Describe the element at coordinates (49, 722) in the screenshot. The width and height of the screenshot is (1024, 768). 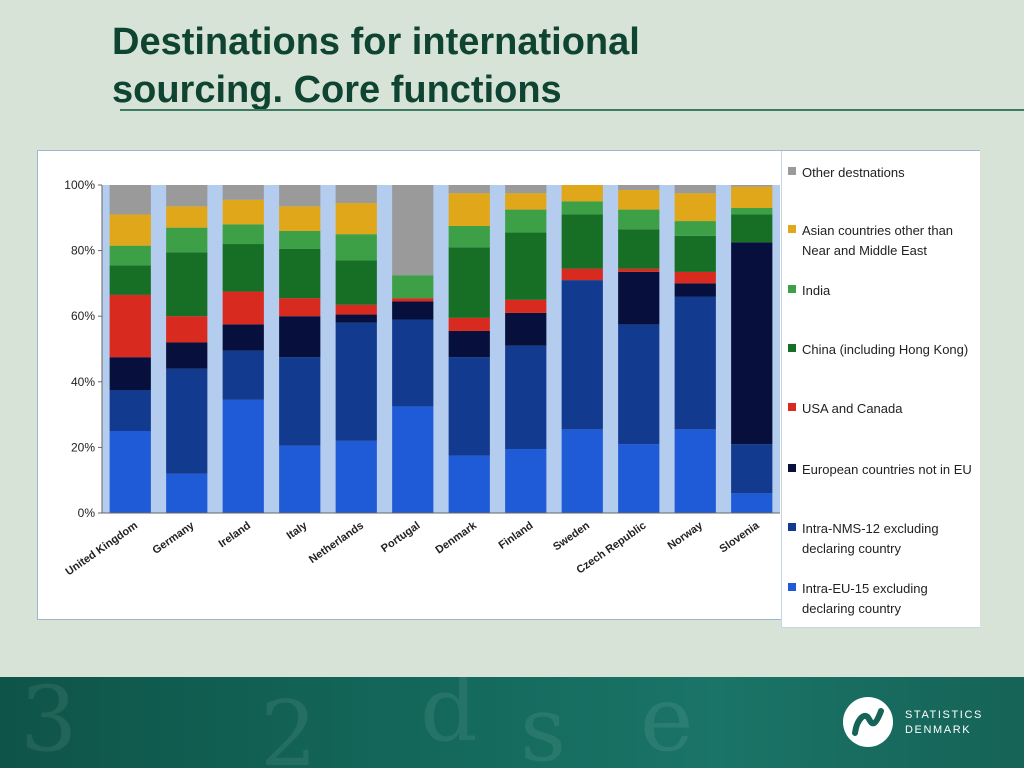
I see `footer-decoration: 3` at that location.